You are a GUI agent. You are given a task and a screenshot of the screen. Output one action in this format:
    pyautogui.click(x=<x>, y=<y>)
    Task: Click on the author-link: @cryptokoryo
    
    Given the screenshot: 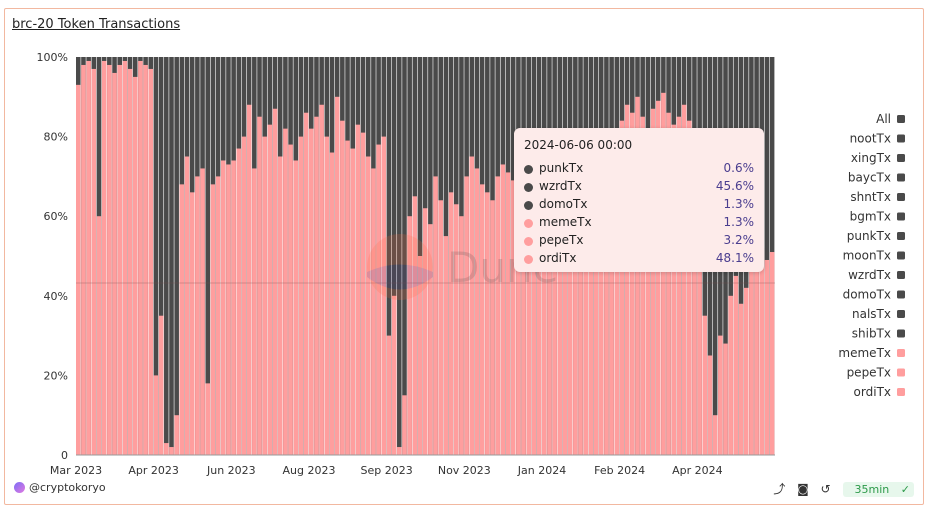 What is the action you would take?
    pyautogui.click(x=60, y=487)
    